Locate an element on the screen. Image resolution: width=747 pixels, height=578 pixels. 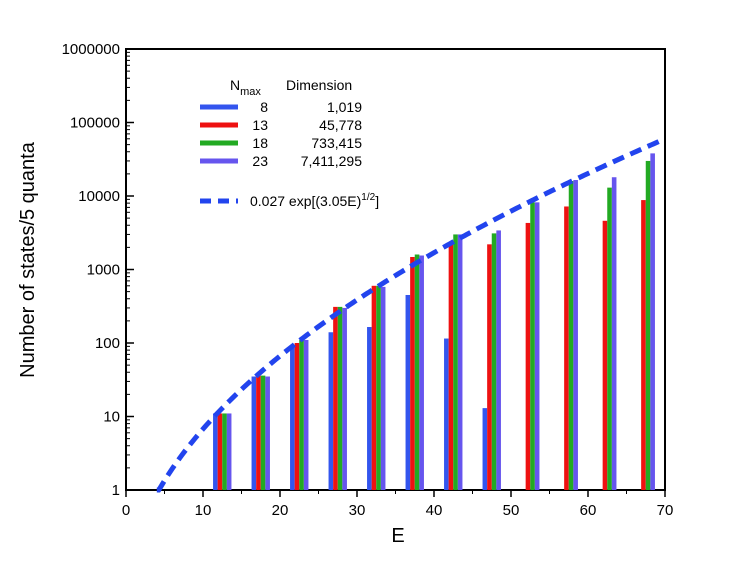
y-tick-label: 100000 is located at coordinates (95, 123).